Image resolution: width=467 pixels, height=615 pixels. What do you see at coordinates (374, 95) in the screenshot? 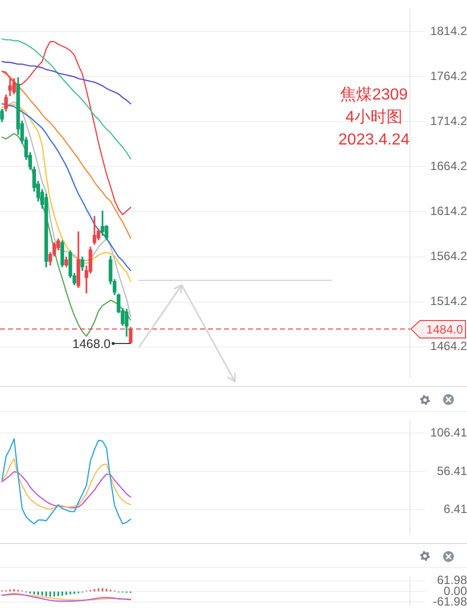
I see `annotation: 焦煤2309` at bounding box center [374, 95].